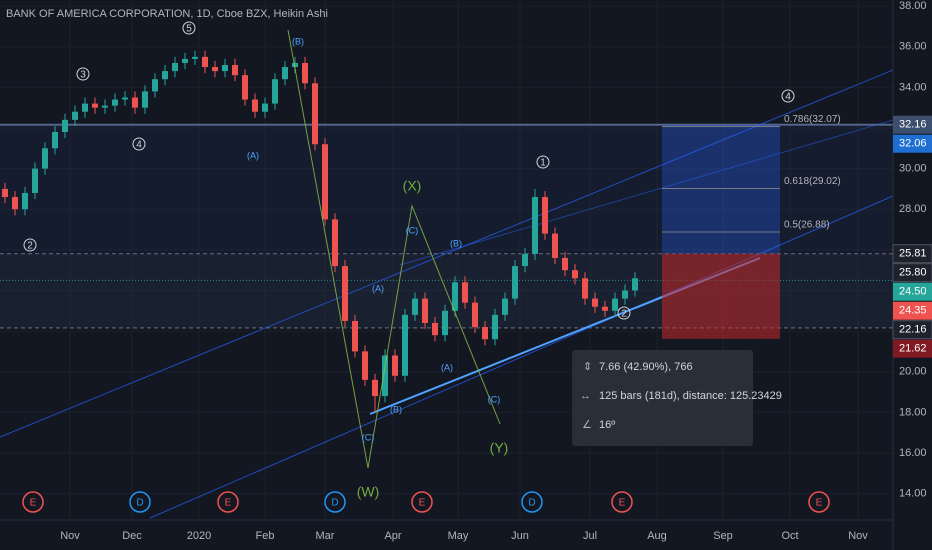  Describe the element at coordinates (587, 425) in the screenshot. I see `measure-icon: ∠` at that location.